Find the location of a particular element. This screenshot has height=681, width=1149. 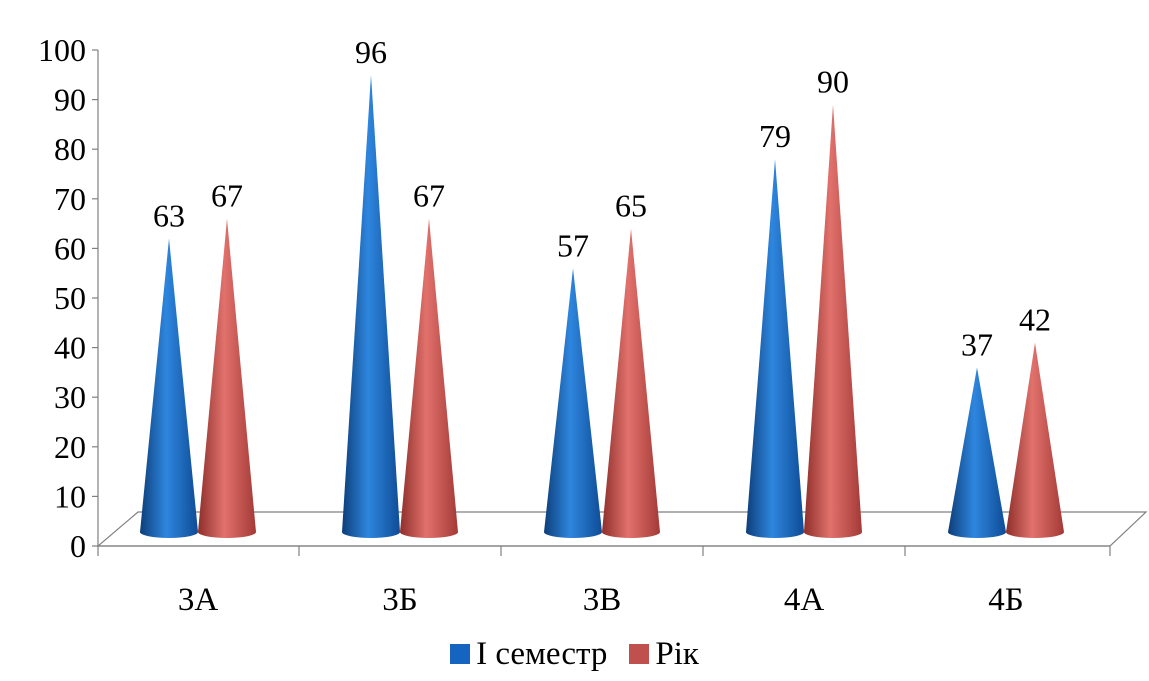

legend-item-series1: І семестр is located at coordinates (528, 654).